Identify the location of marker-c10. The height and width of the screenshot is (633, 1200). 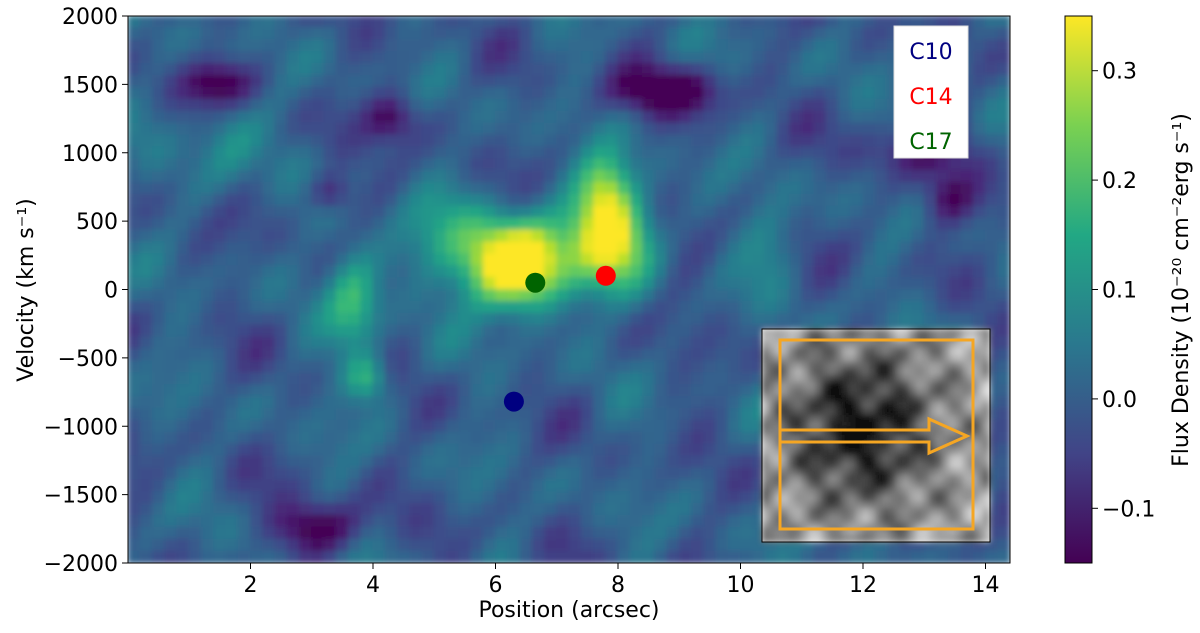
(513, 401).